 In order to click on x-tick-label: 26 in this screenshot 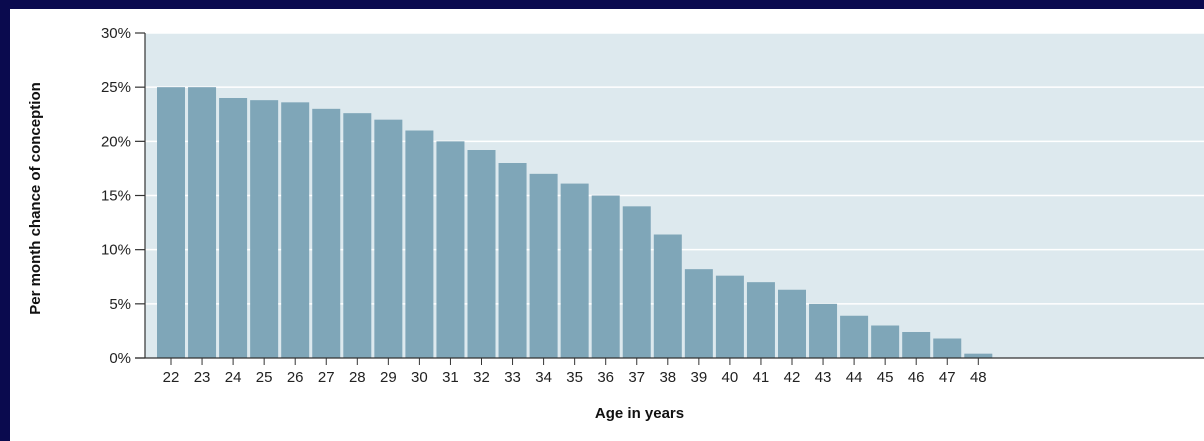, I will do `click(295, 377)`.